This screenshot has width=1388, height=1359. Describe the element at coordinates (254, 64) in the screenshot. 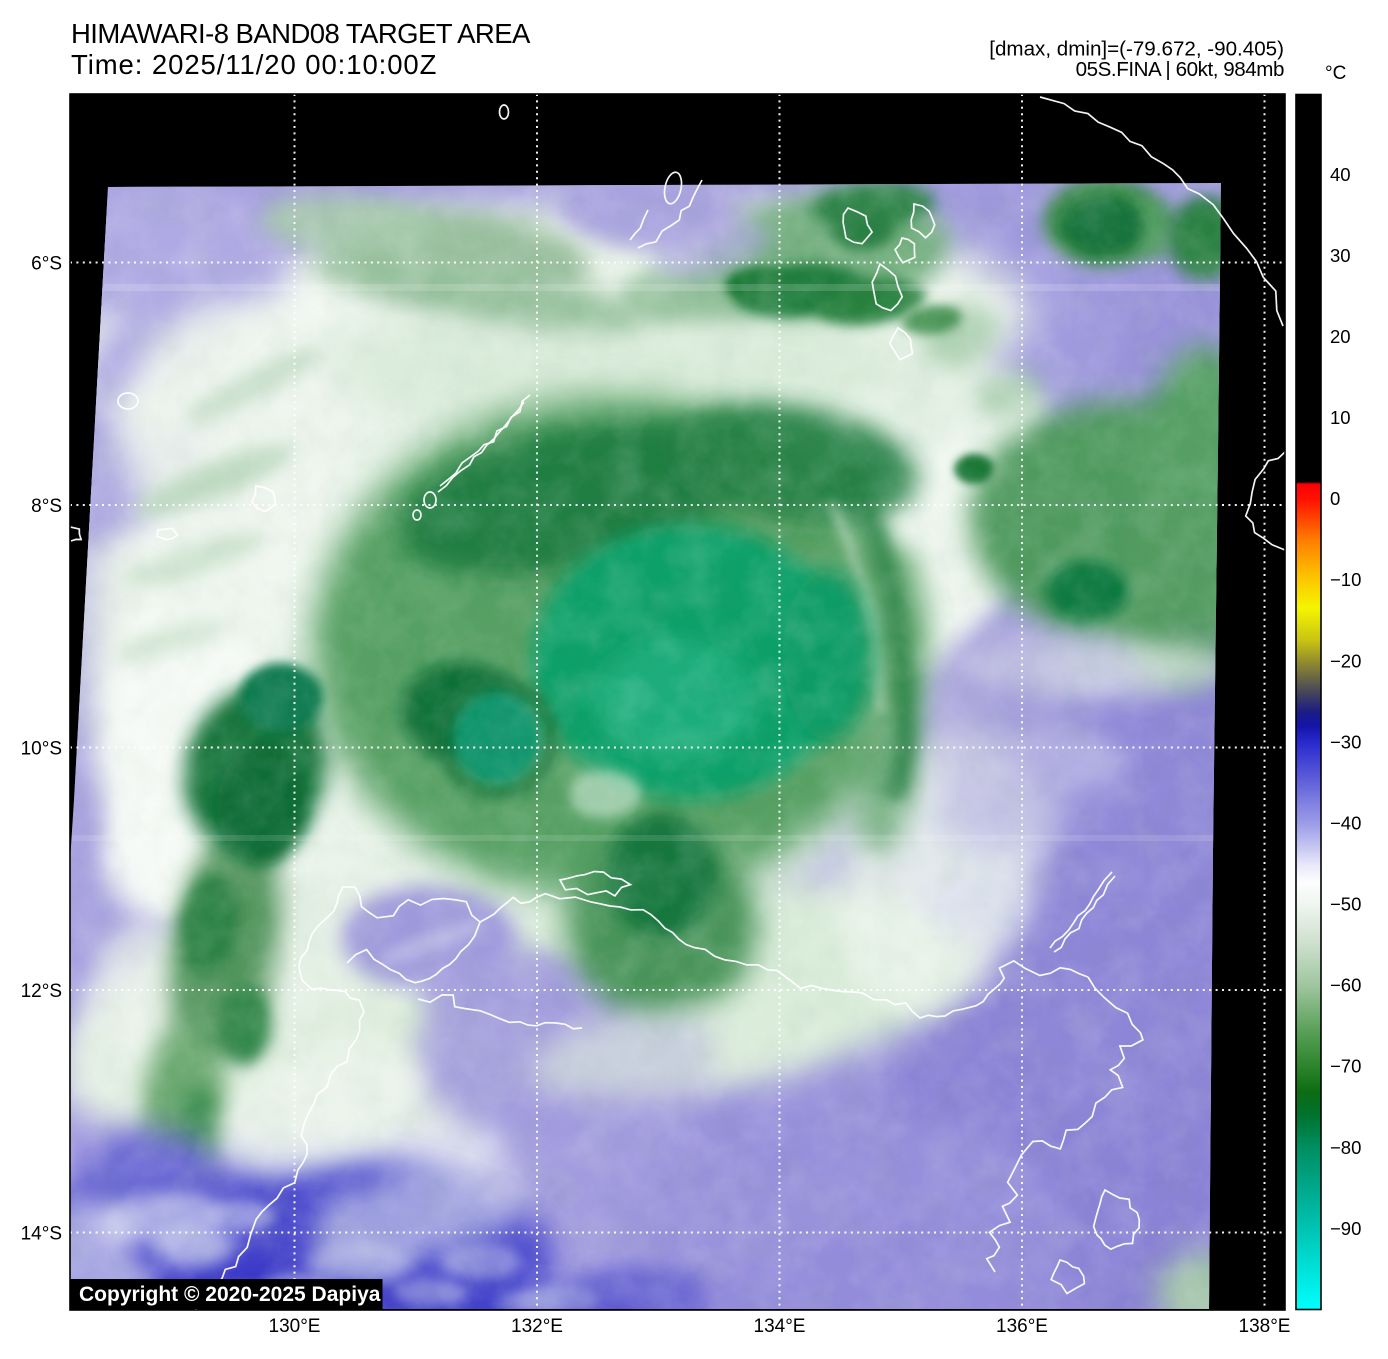

I see `svg-text: Time: 2025/11/20 00:10:00Z` at that location.